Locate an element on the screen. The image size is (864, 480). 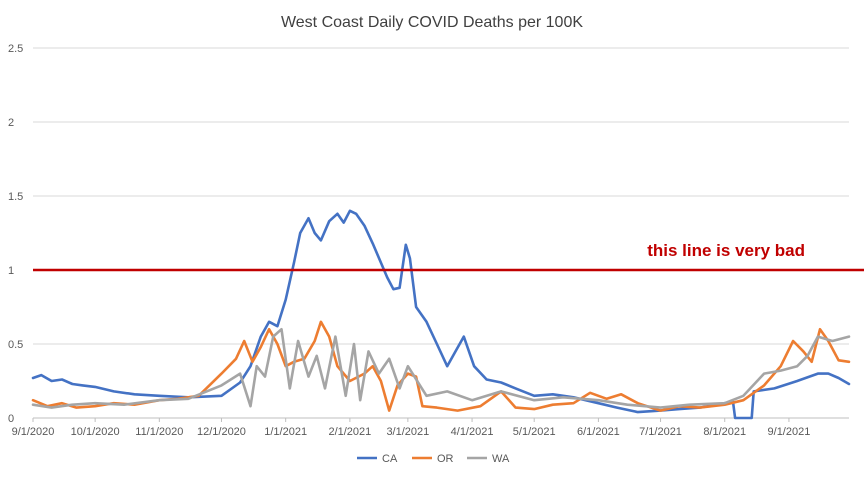
legend-item-wa: WA is located at coordinates (488, 459).